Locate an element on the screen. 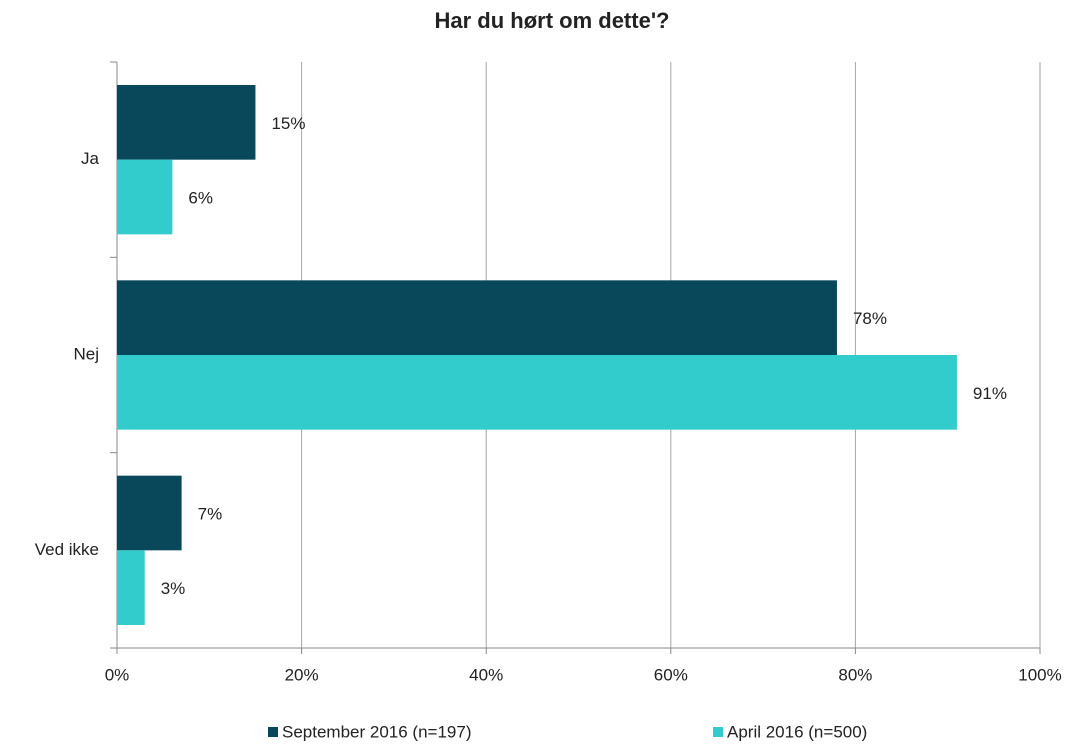 The width and height of the screenshot is (1069, 744). x-tick-label: 100% is located at coordinates (1039, 674).